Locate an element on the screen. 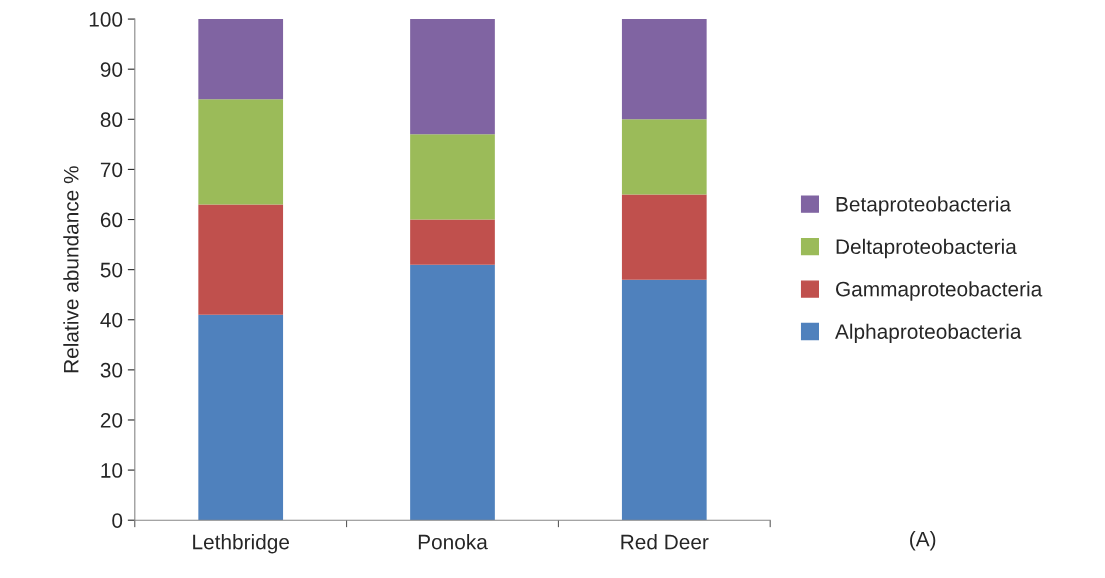 The height and width of the screenshot is (578, 1105). y-tick-label: 100 is located at coordinates (106, 19).